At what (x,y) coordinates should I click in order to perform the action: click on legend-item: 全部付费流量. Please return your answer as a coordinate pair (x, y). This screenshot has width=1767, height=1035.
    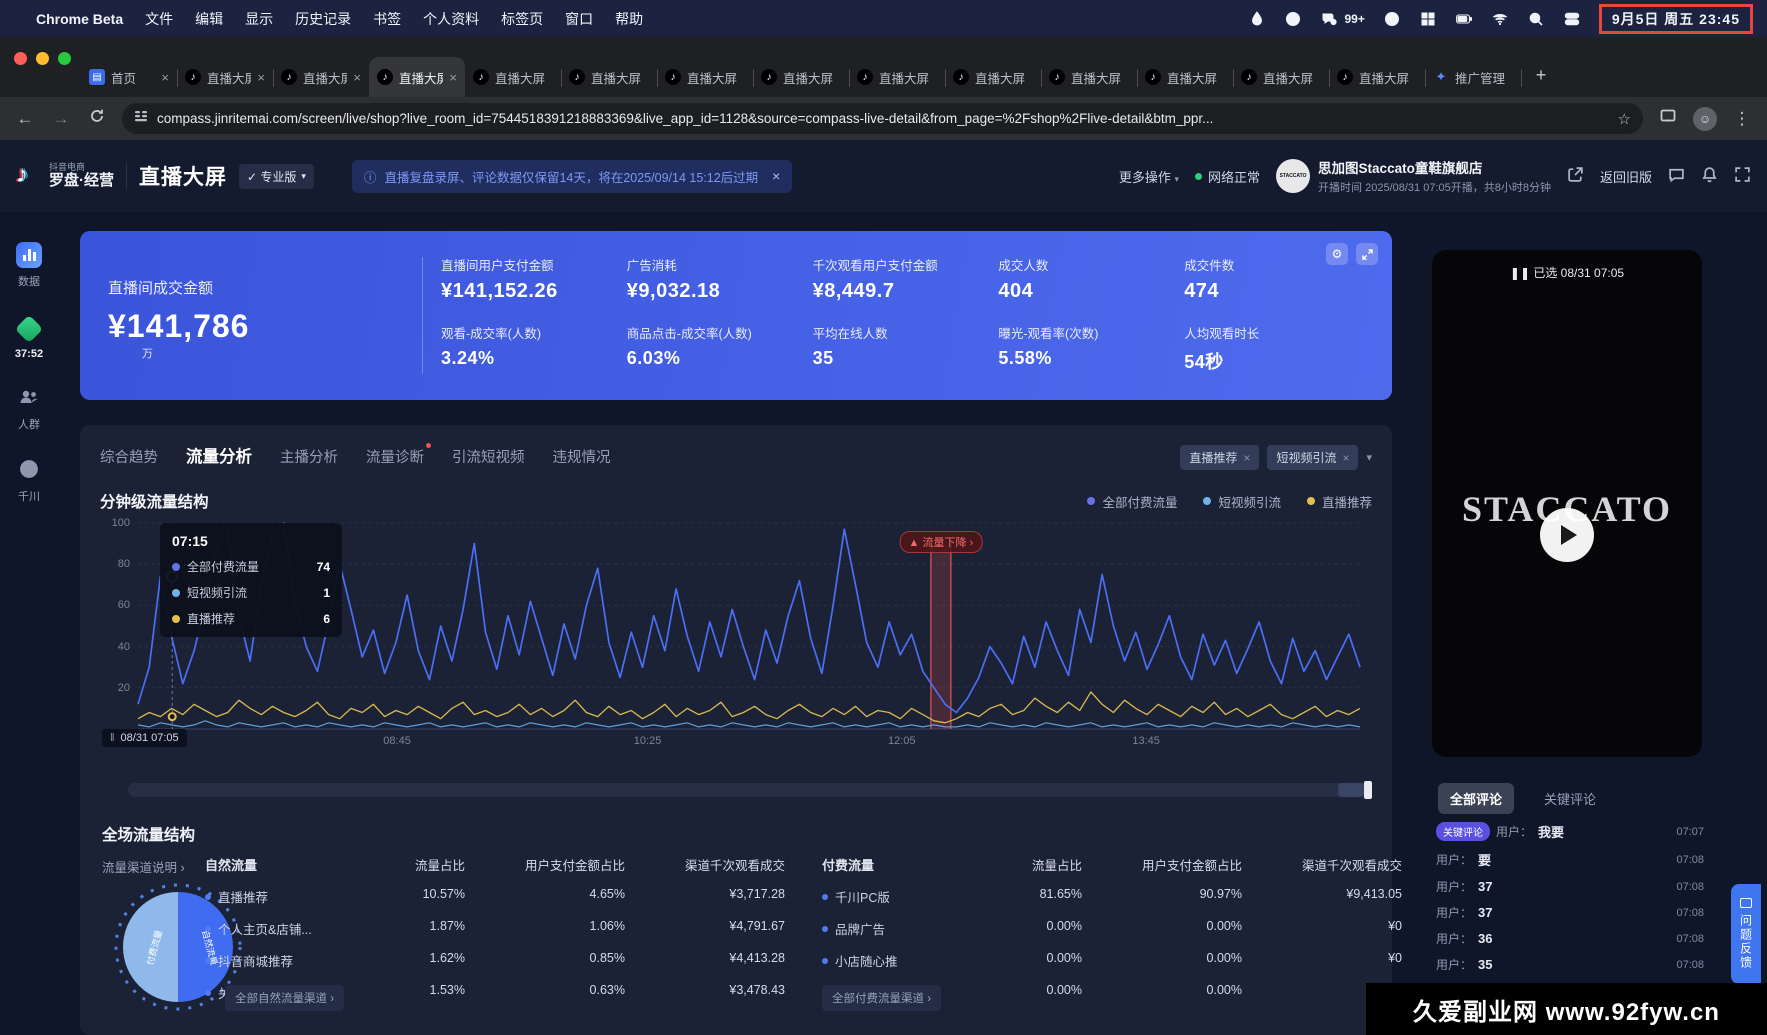
    Looking at the image, I should click on (1132, 501).